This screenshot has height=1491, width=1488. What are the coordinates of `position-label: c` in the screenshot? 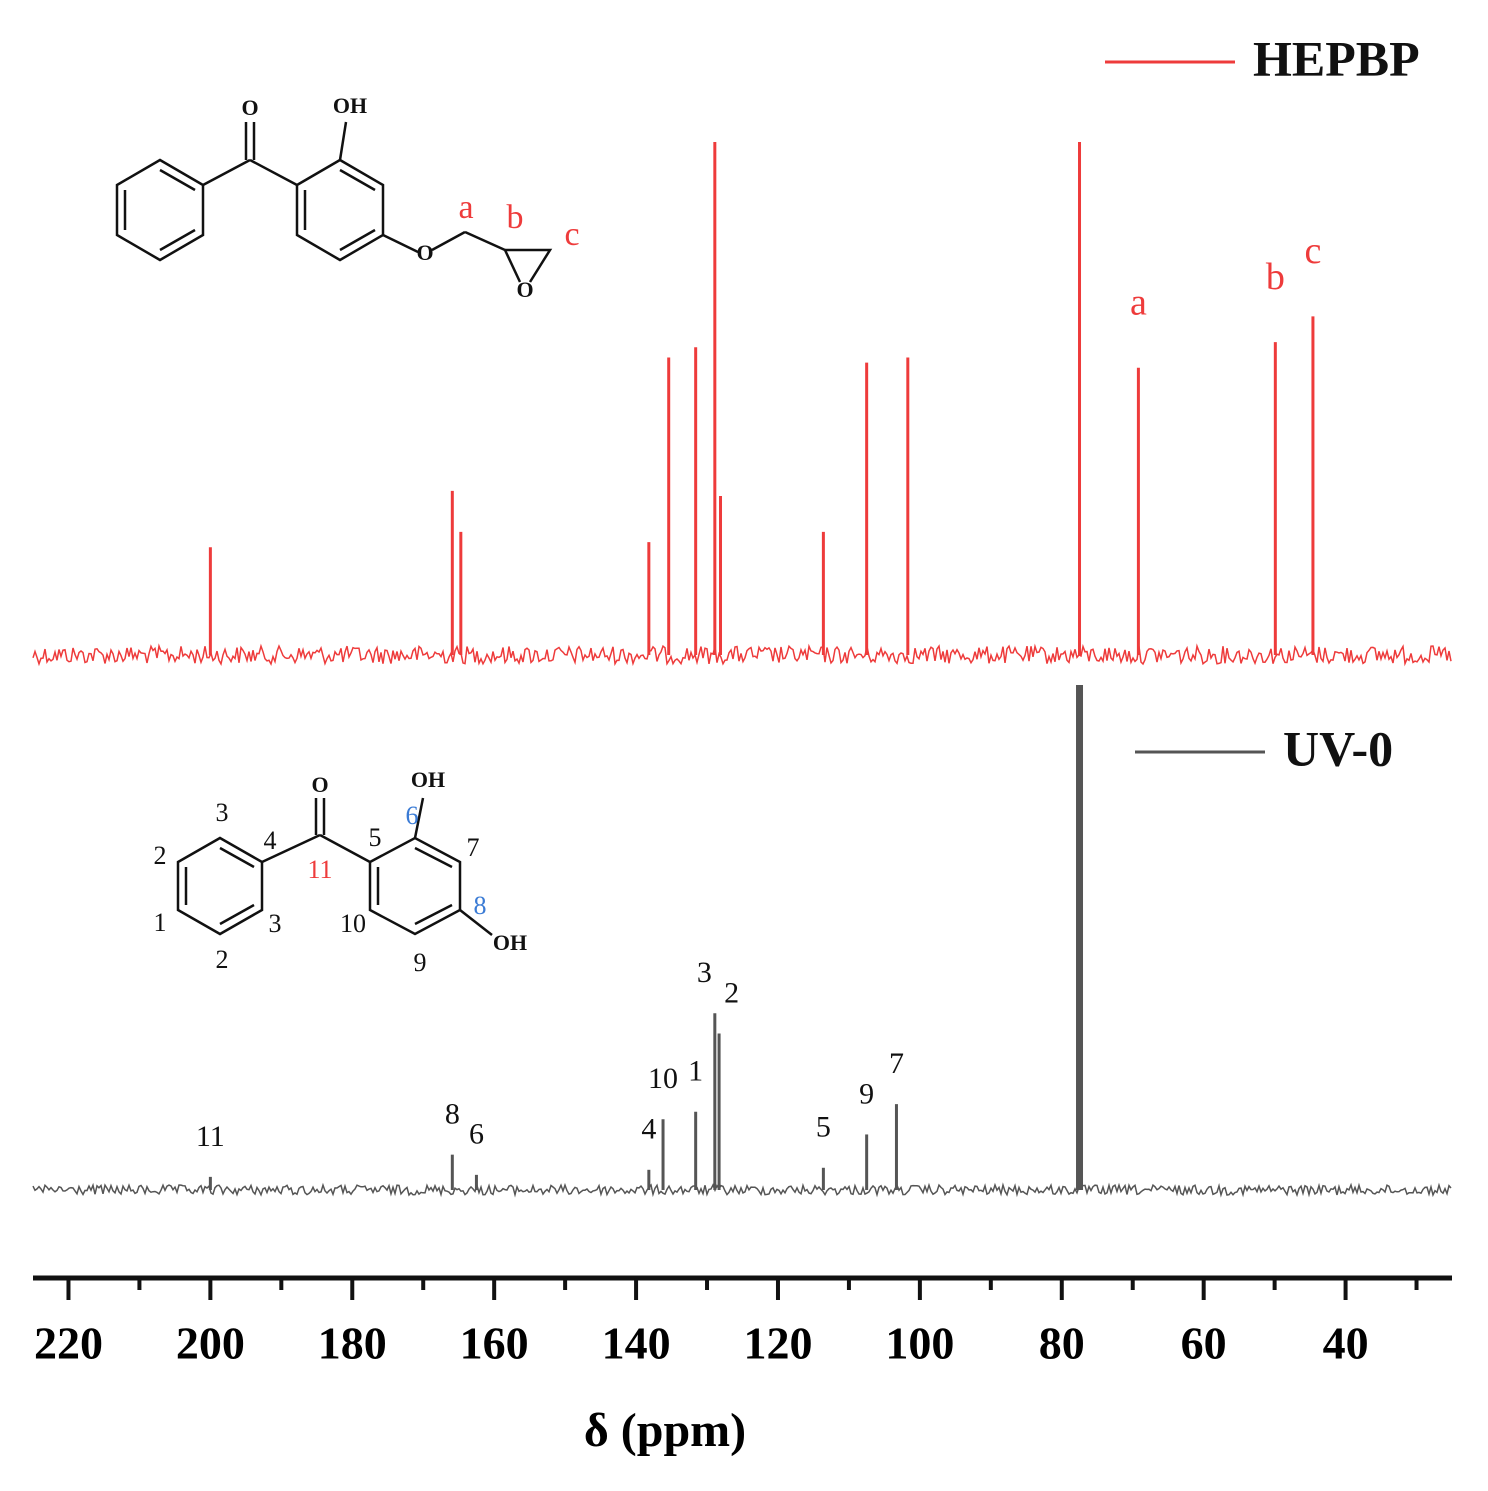 It's located at (571, 234).